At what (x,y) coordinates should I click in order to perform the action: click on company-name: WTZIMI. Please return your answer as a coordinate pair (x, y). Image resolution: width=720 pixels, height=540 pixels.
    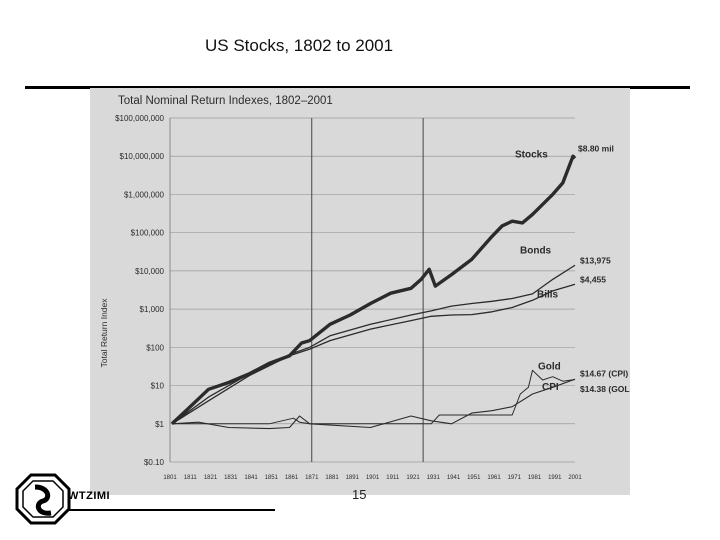
    Looking at the image, I should click on (89, 496).